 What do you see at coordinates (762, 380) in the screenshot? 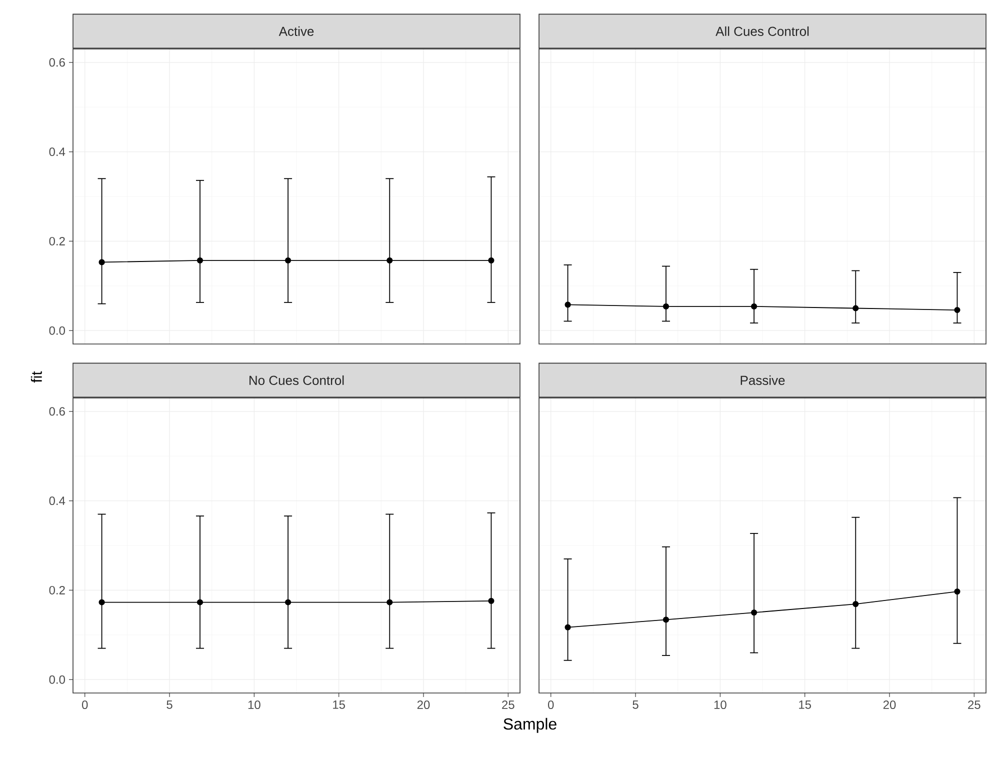
I see `chart-title: Passive` at bounding box center [762, 380].